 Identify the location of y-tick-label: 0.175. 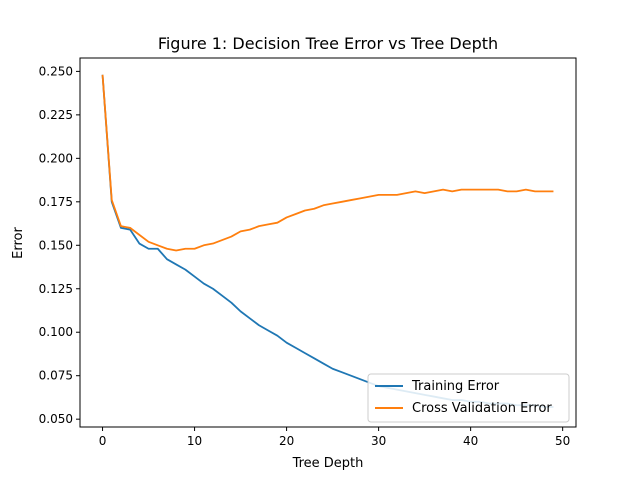
(56, 202).